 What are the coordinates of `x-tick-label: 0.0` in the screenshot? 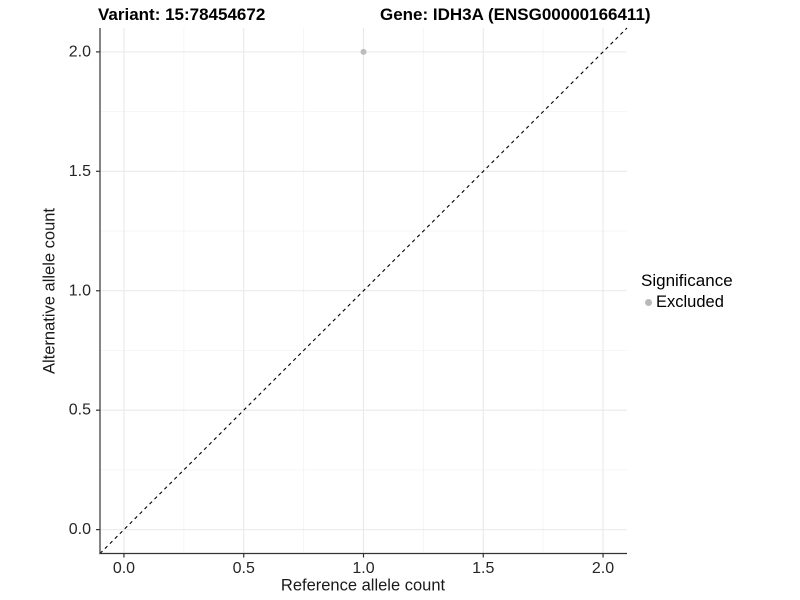 It's located at (124, 568).